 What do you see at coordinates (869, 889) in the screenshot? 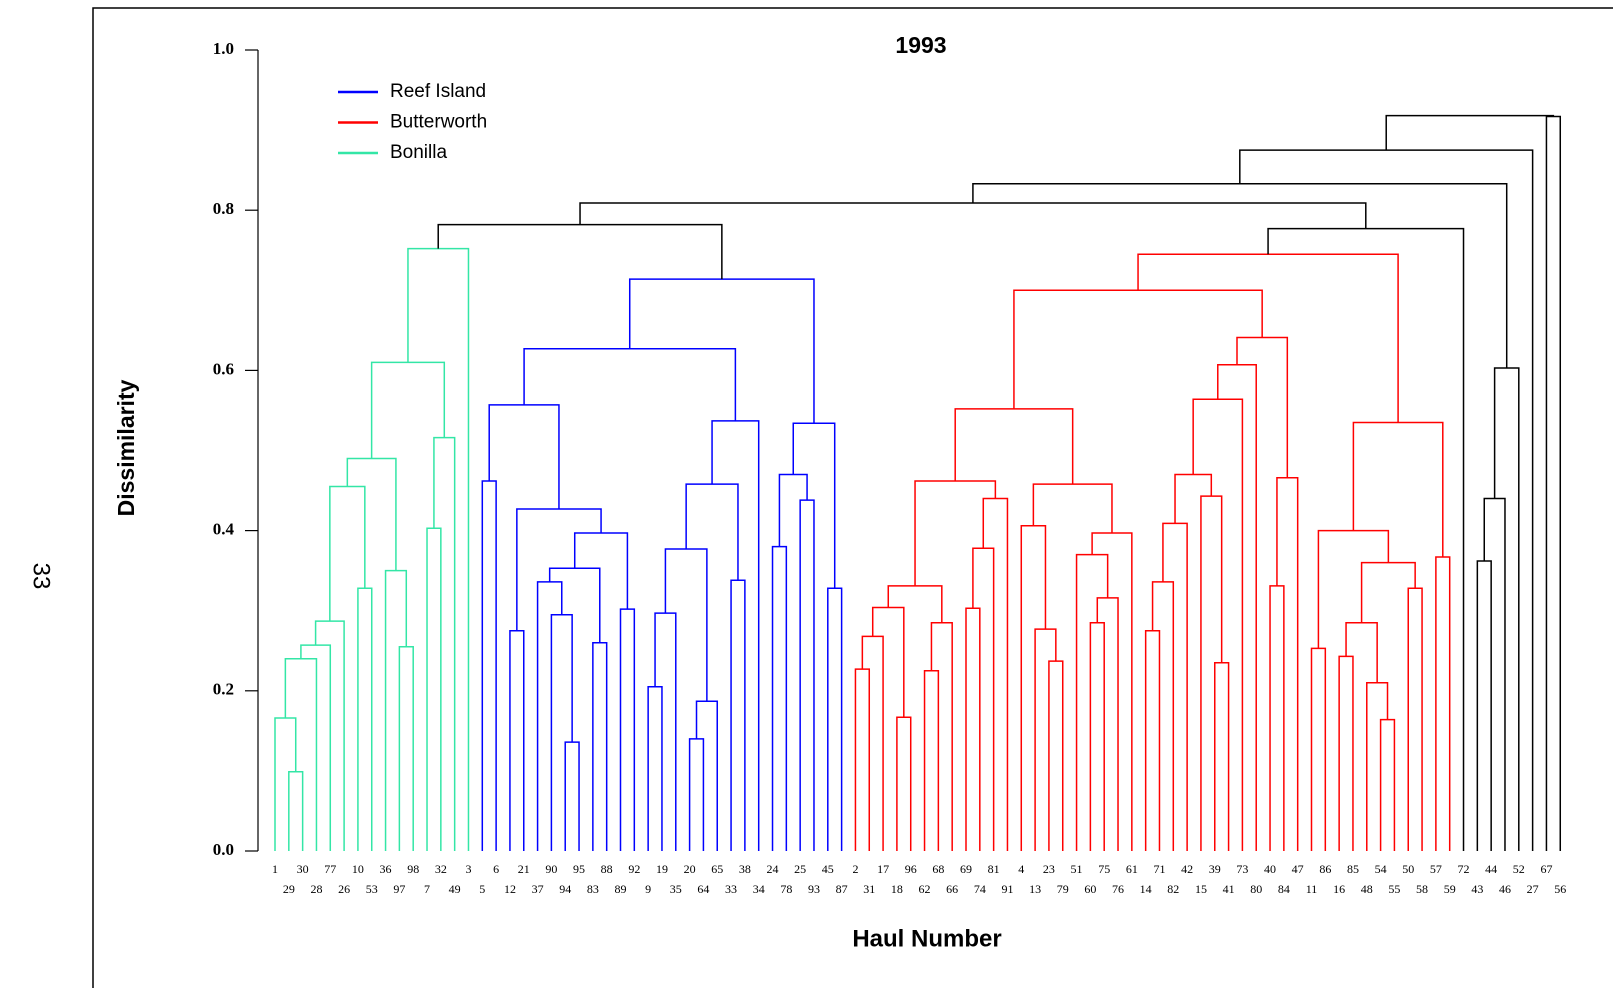
I see `leaf-label: 31` at bounding box center [869, 889].